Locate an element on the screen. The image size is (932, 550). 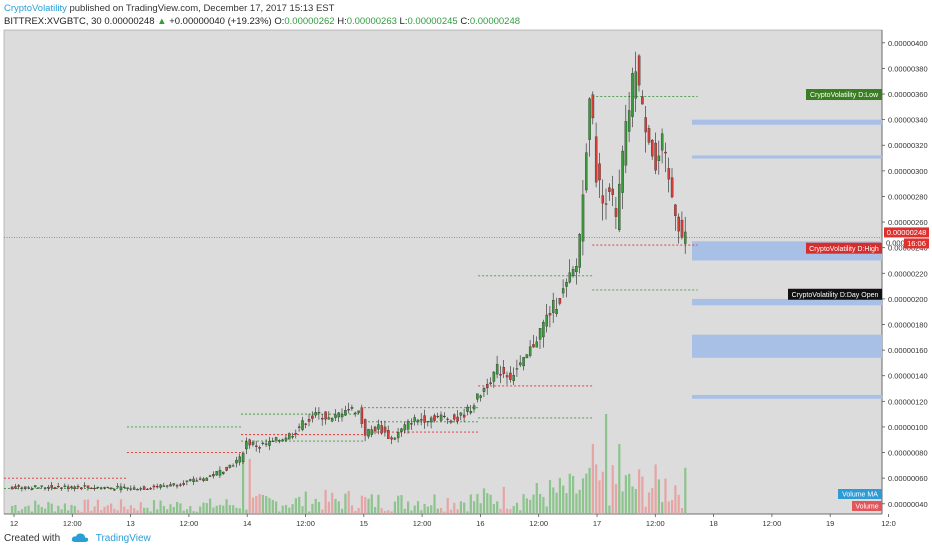
legend-label: Volume MA is located at coordinates (860, 495).